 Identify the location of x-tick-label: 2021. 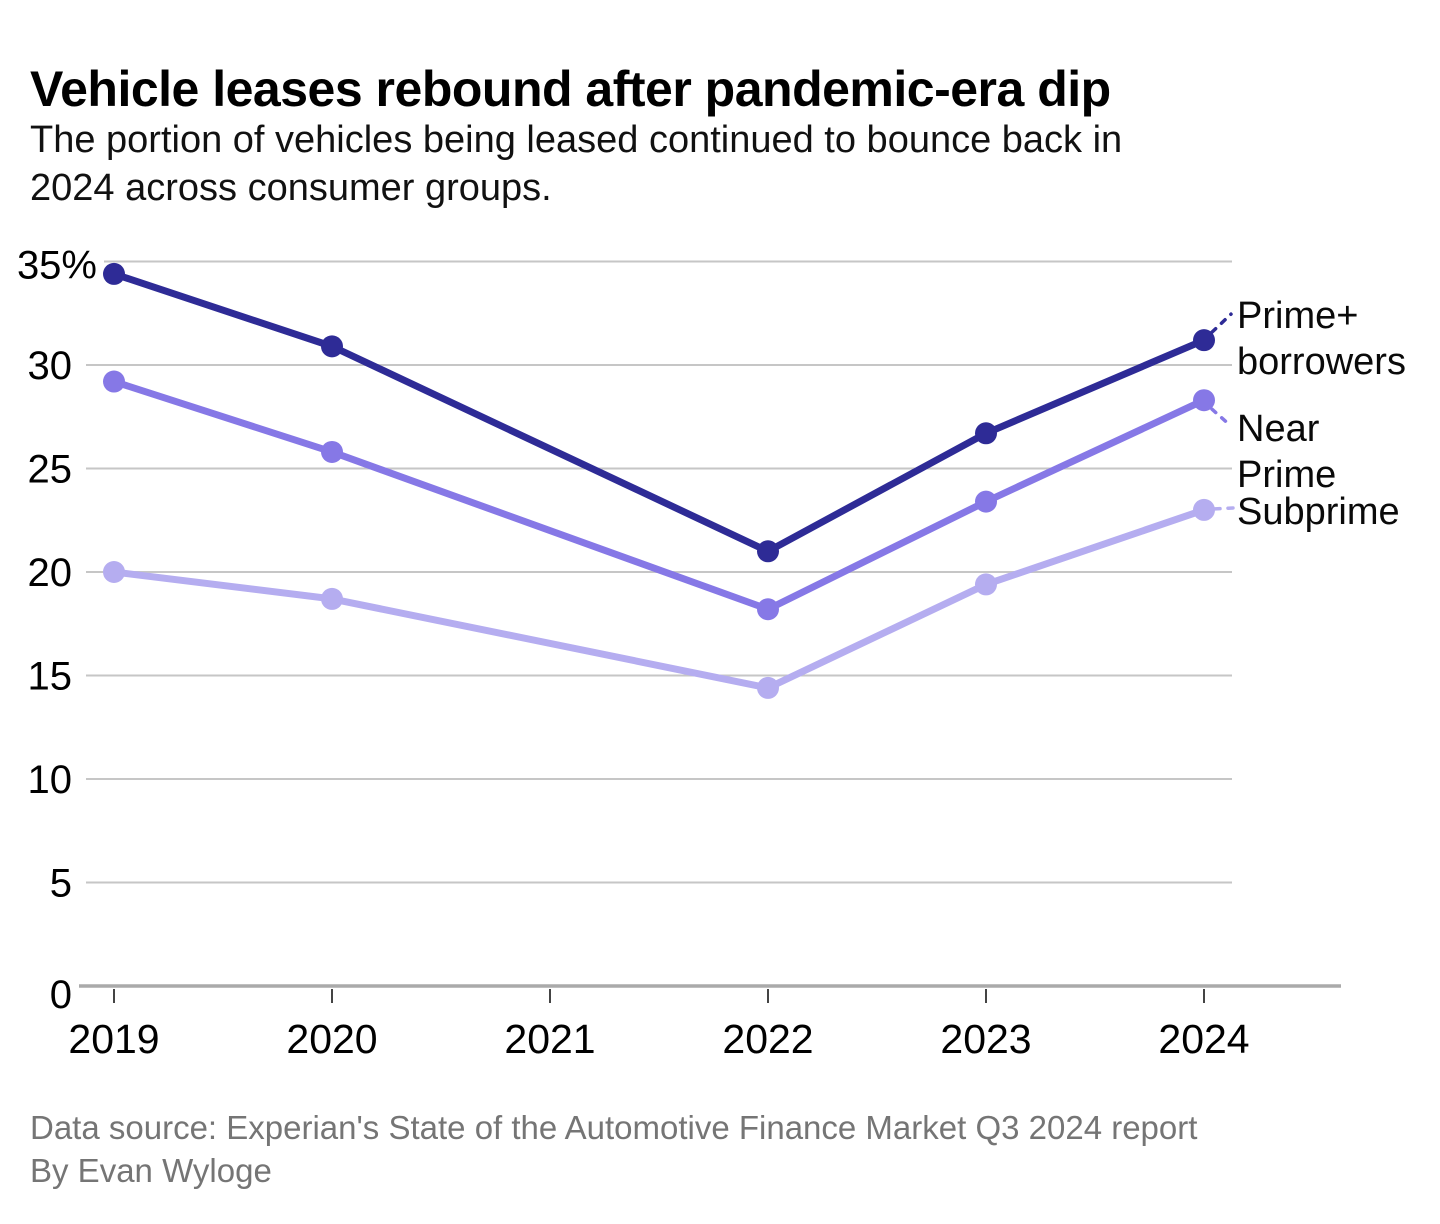
(549, 1039).